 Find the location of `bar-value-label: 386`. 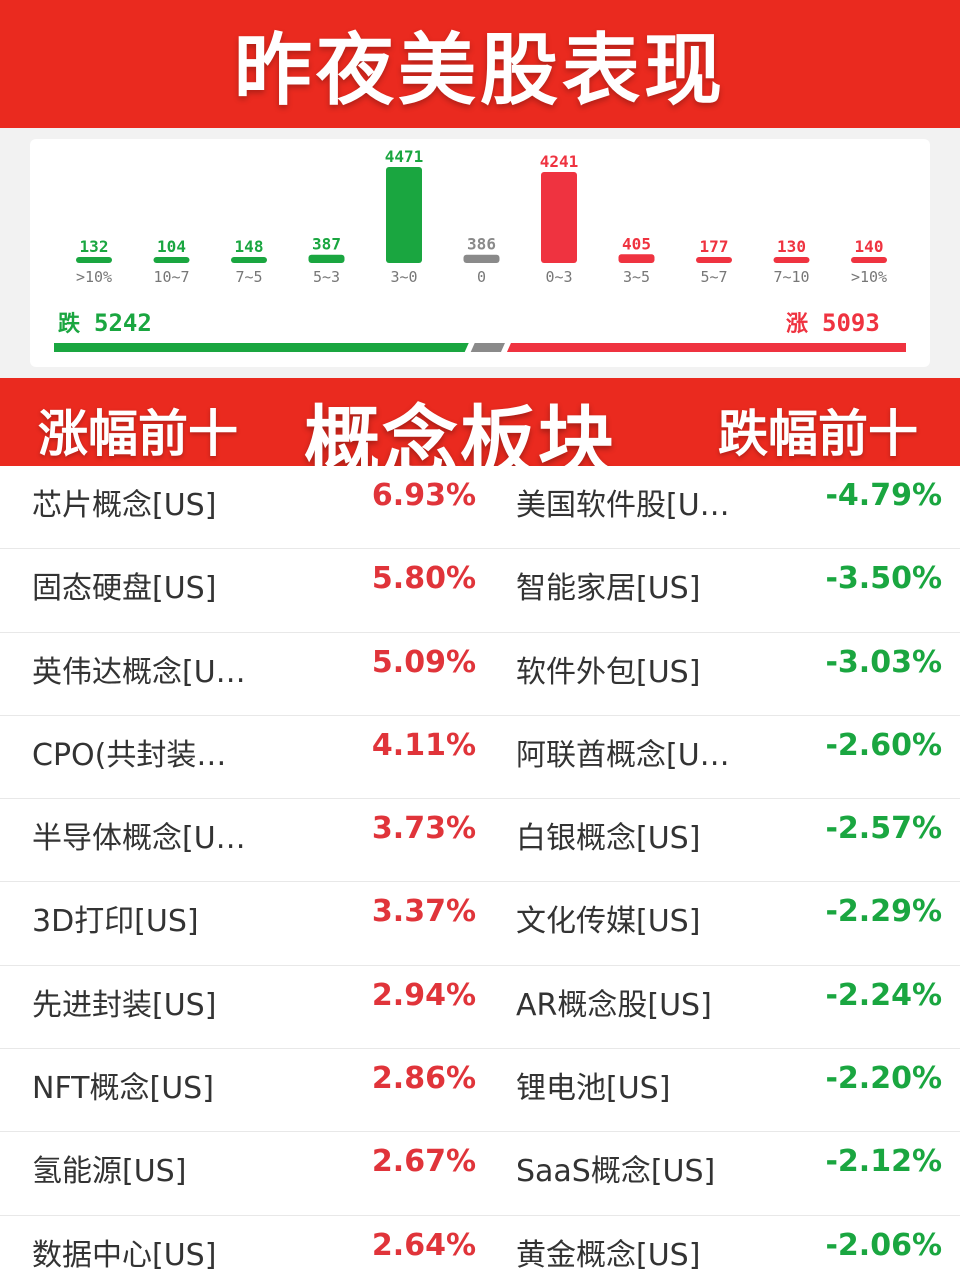

bar-value-label: 386 is located at coordinates (481, 244).